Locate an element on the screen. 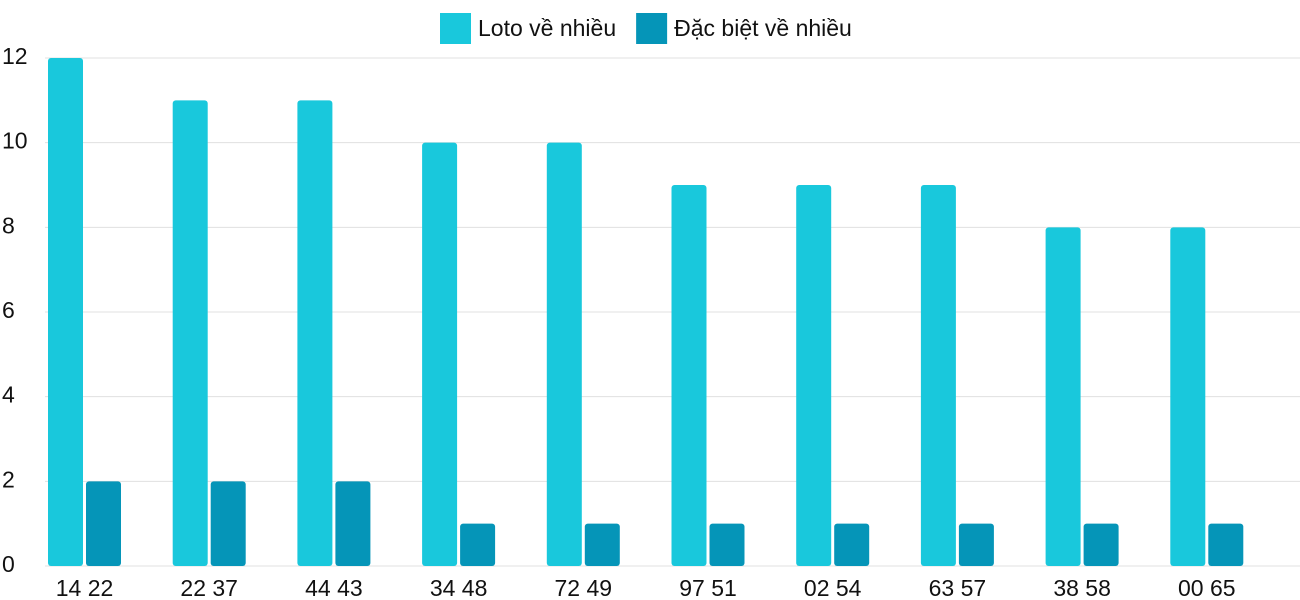 The image size is (1300, 600). x-tick-label: 38 58 is located at coordinates (1082, 587).